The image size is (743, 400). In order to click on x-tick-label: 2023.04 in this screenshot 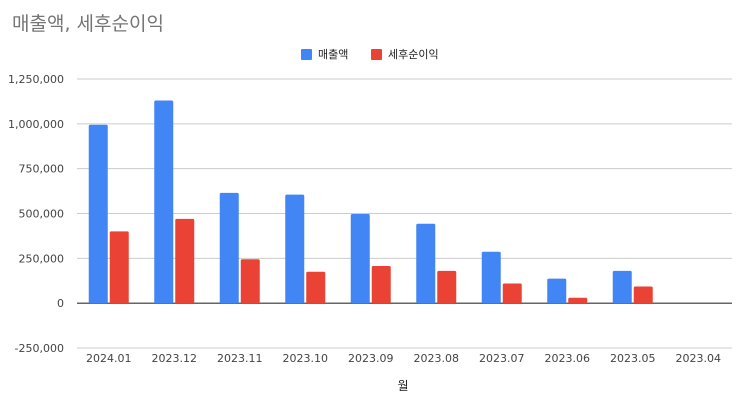, I will do `click(699, 358)`.